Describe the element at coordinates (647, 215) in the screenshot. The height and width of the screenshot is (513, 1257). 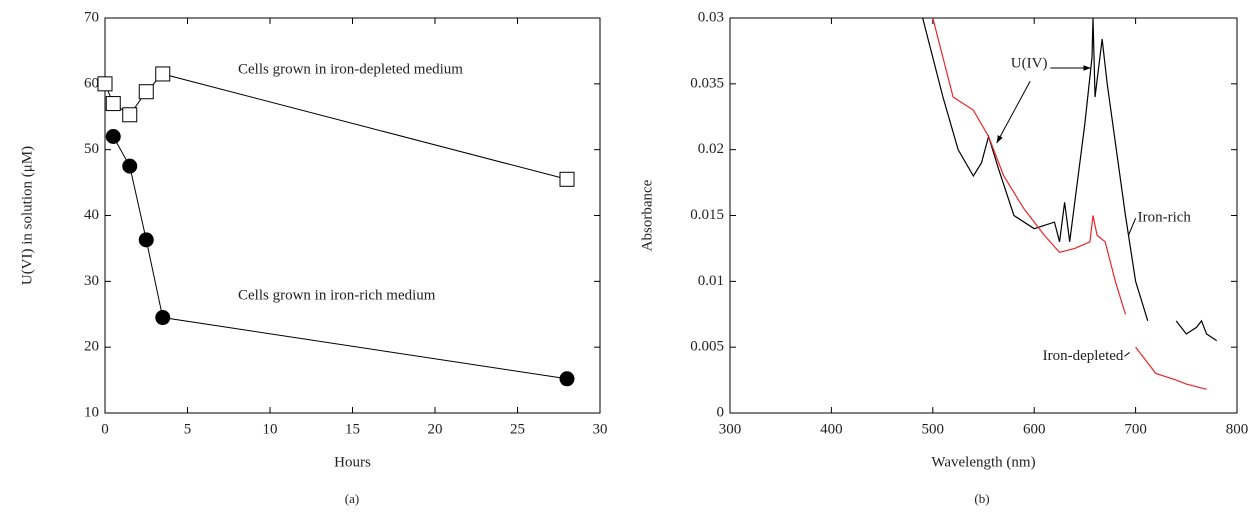
I see `y-axis-label: Absorbance` at that location.